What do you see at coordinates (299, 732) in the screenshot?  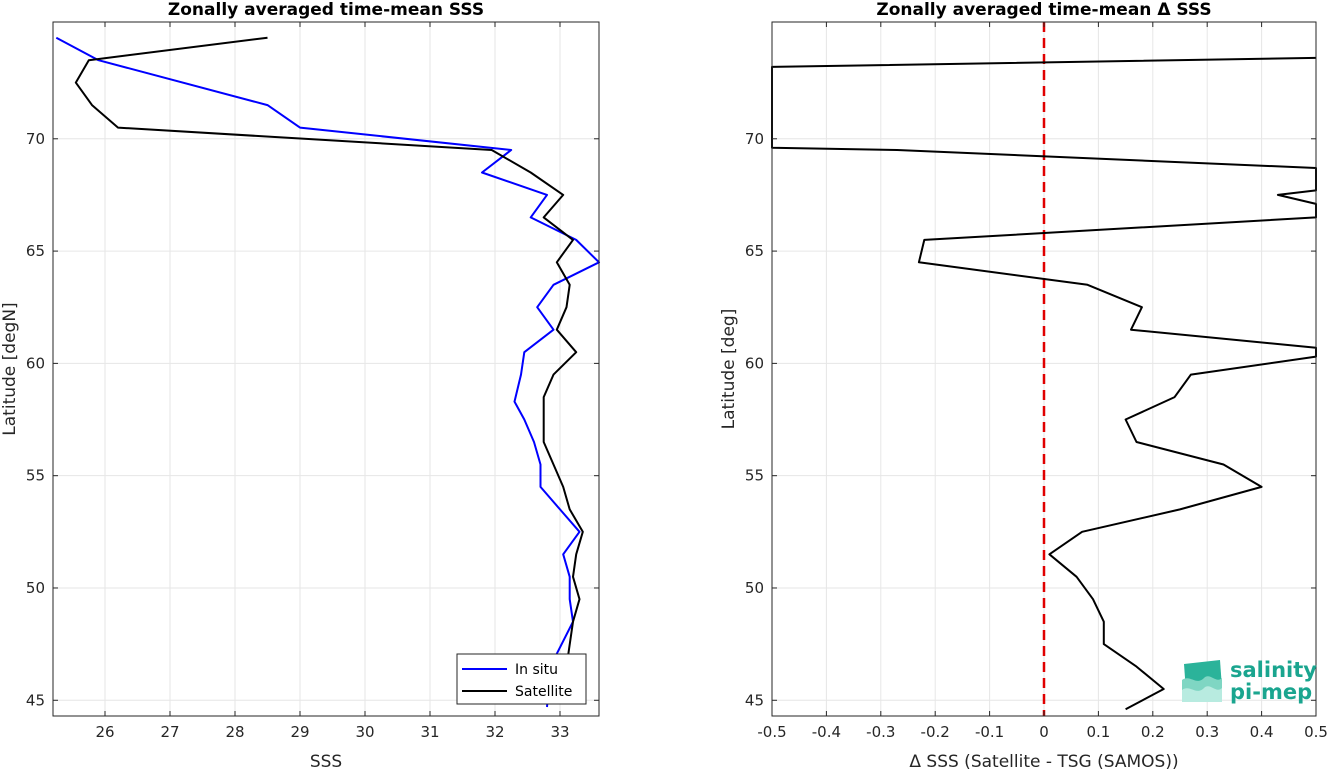 I see `x-tick-label: 29` at bounding box center [299, 732].